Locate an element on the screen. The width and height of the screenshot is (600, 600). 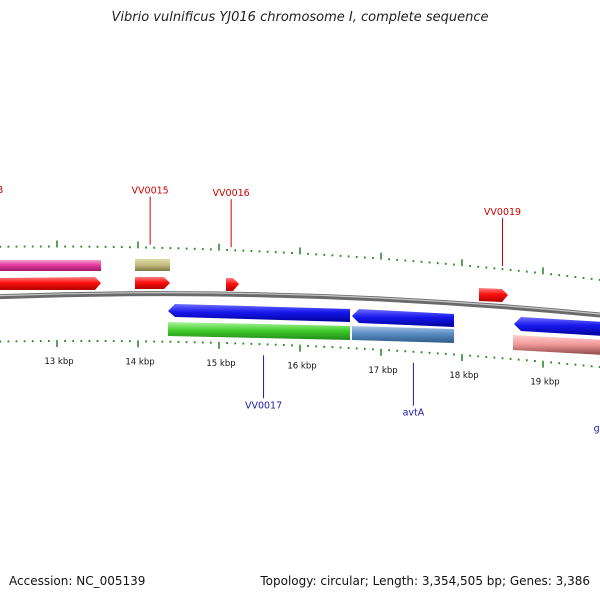
chromosome-backbone-highlight is located at coordinates (300, 303).